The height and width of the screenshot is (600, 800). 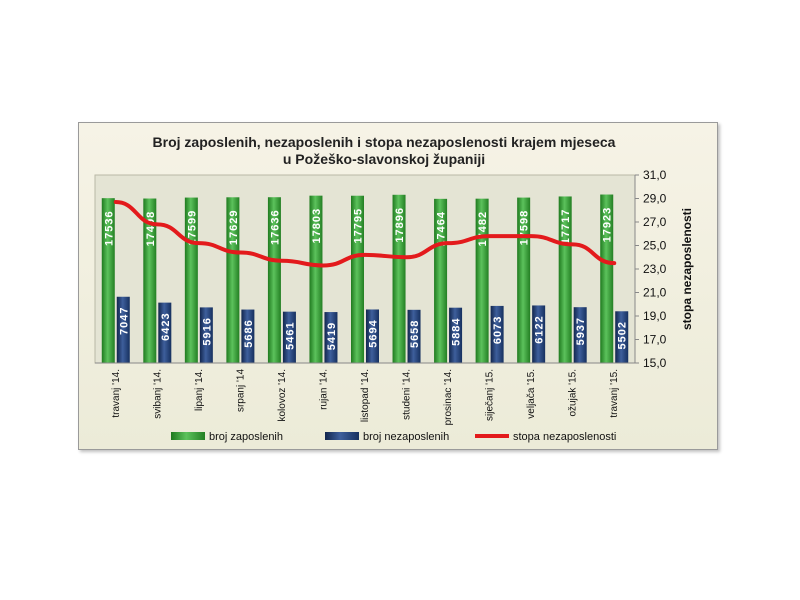 What do you see at coordinates (655, 199) in the screenshot?
I see `right-axis-tick-label: 29,0` at bounding box center [655, 199].